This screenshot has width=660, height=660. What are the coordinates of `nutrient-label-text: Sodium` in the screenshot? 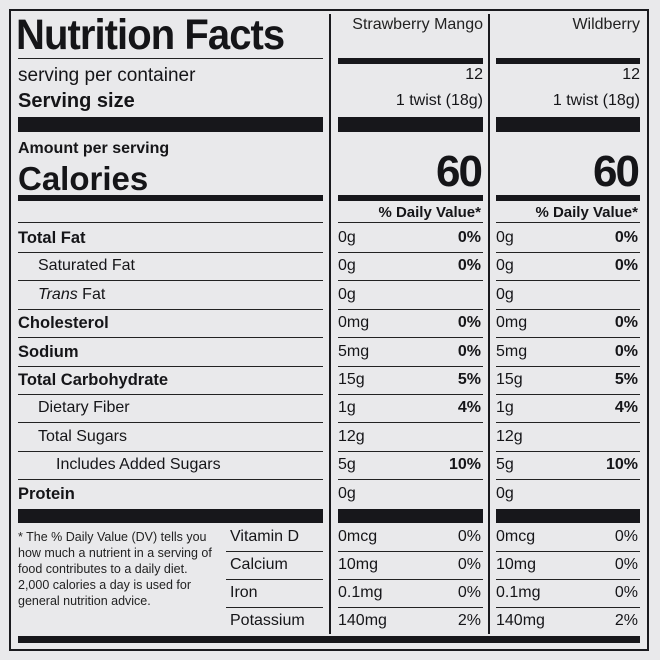 It's located at (48, 352).